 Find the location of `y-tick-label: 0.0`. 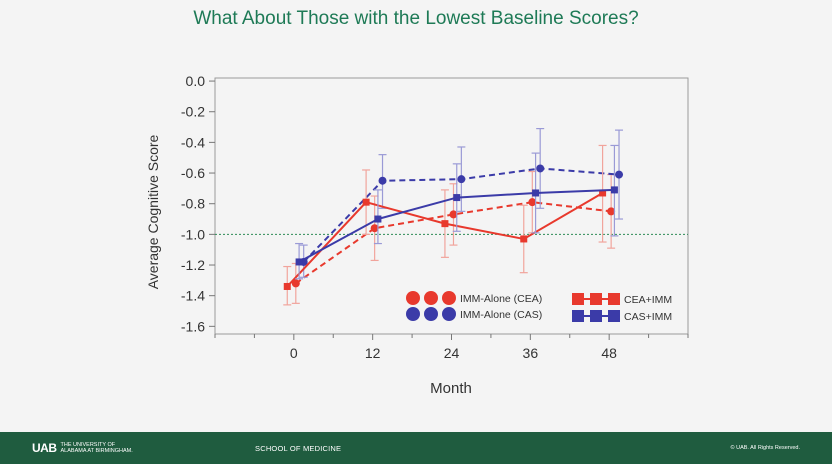

y-tick-label: 0.0 is located at coordinates (196, 81).